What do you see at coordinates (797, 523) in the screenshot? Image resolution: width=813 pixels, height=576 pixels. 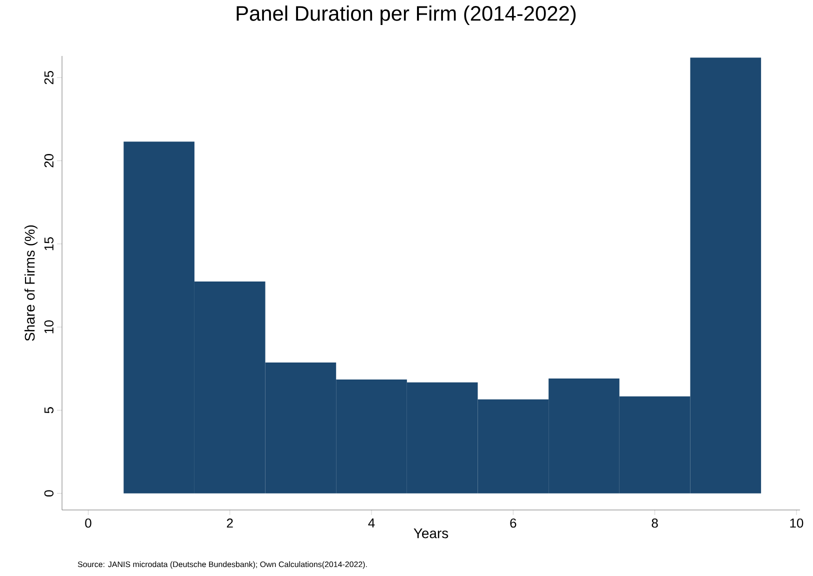 I see `x-tick-label: 10` at bounding box center [797, 523].